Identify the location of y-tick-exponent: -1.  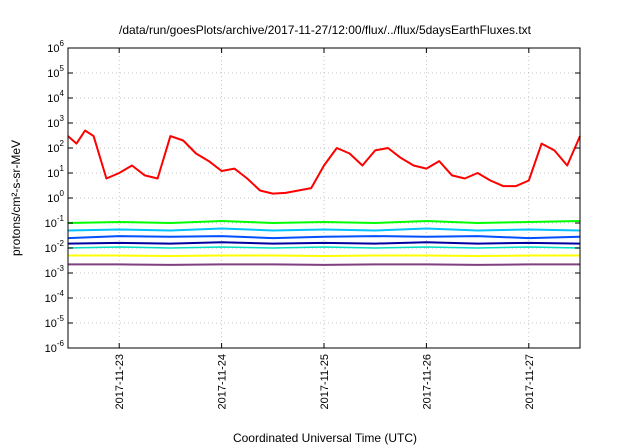
(61, 218).